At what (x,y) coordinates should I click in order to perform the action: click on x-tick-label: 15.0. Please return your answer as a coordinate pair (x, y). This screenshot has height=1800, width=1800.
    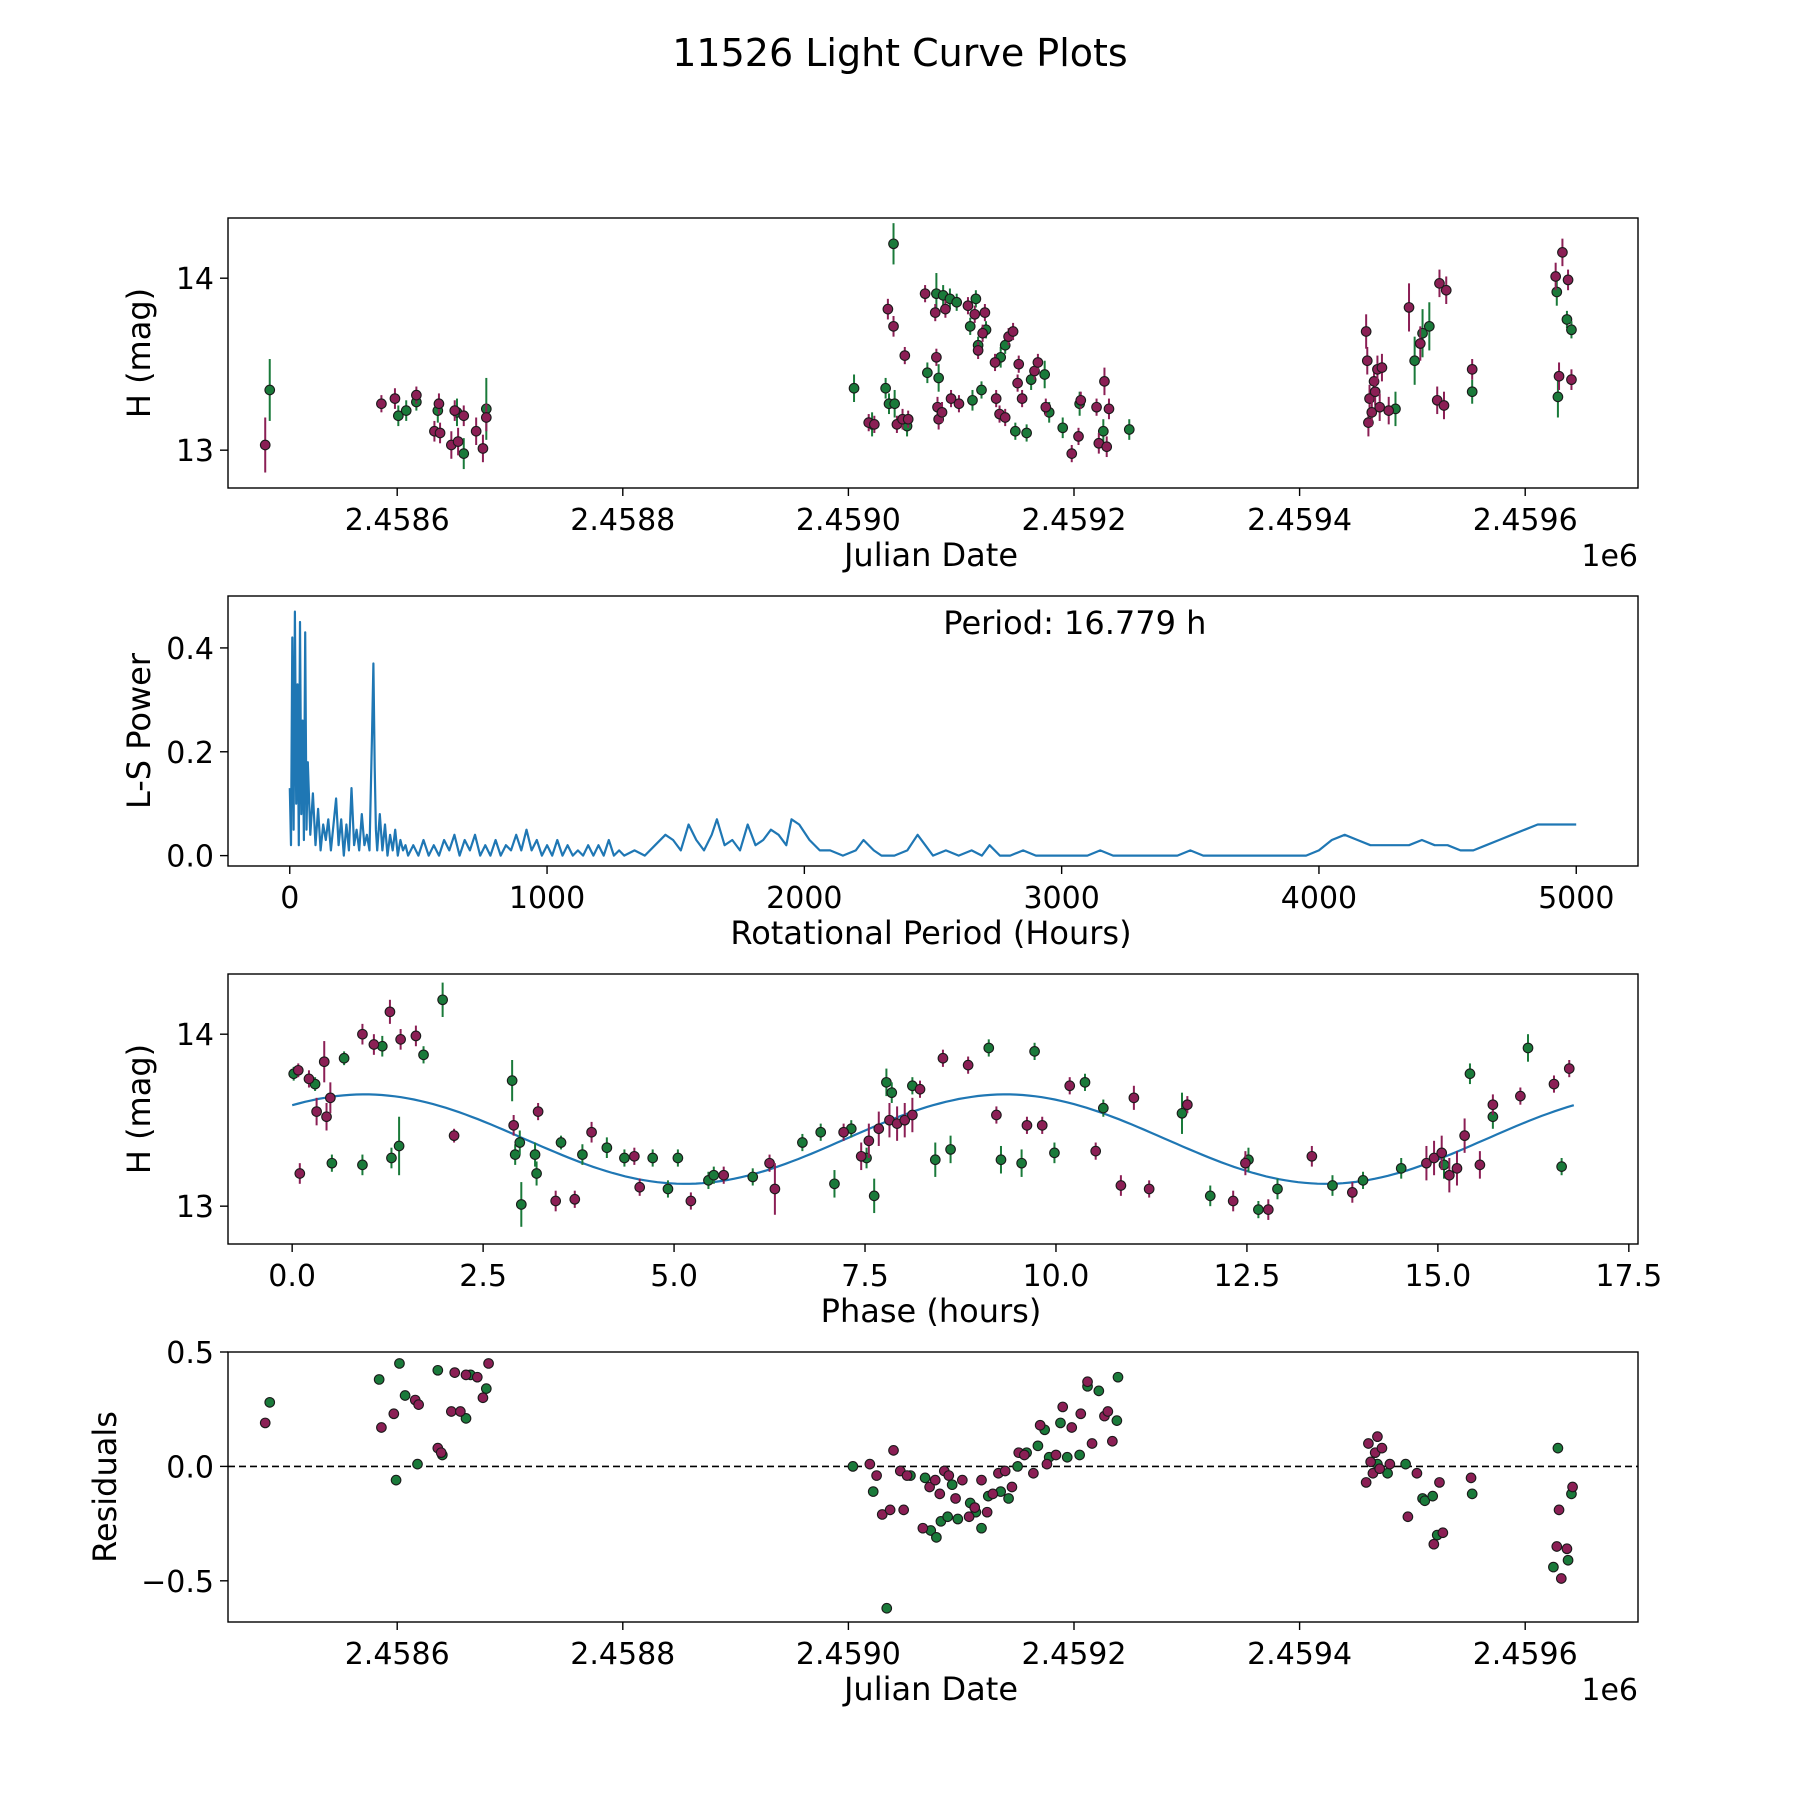
    Looking at the image, I should click on (1437, 1276).